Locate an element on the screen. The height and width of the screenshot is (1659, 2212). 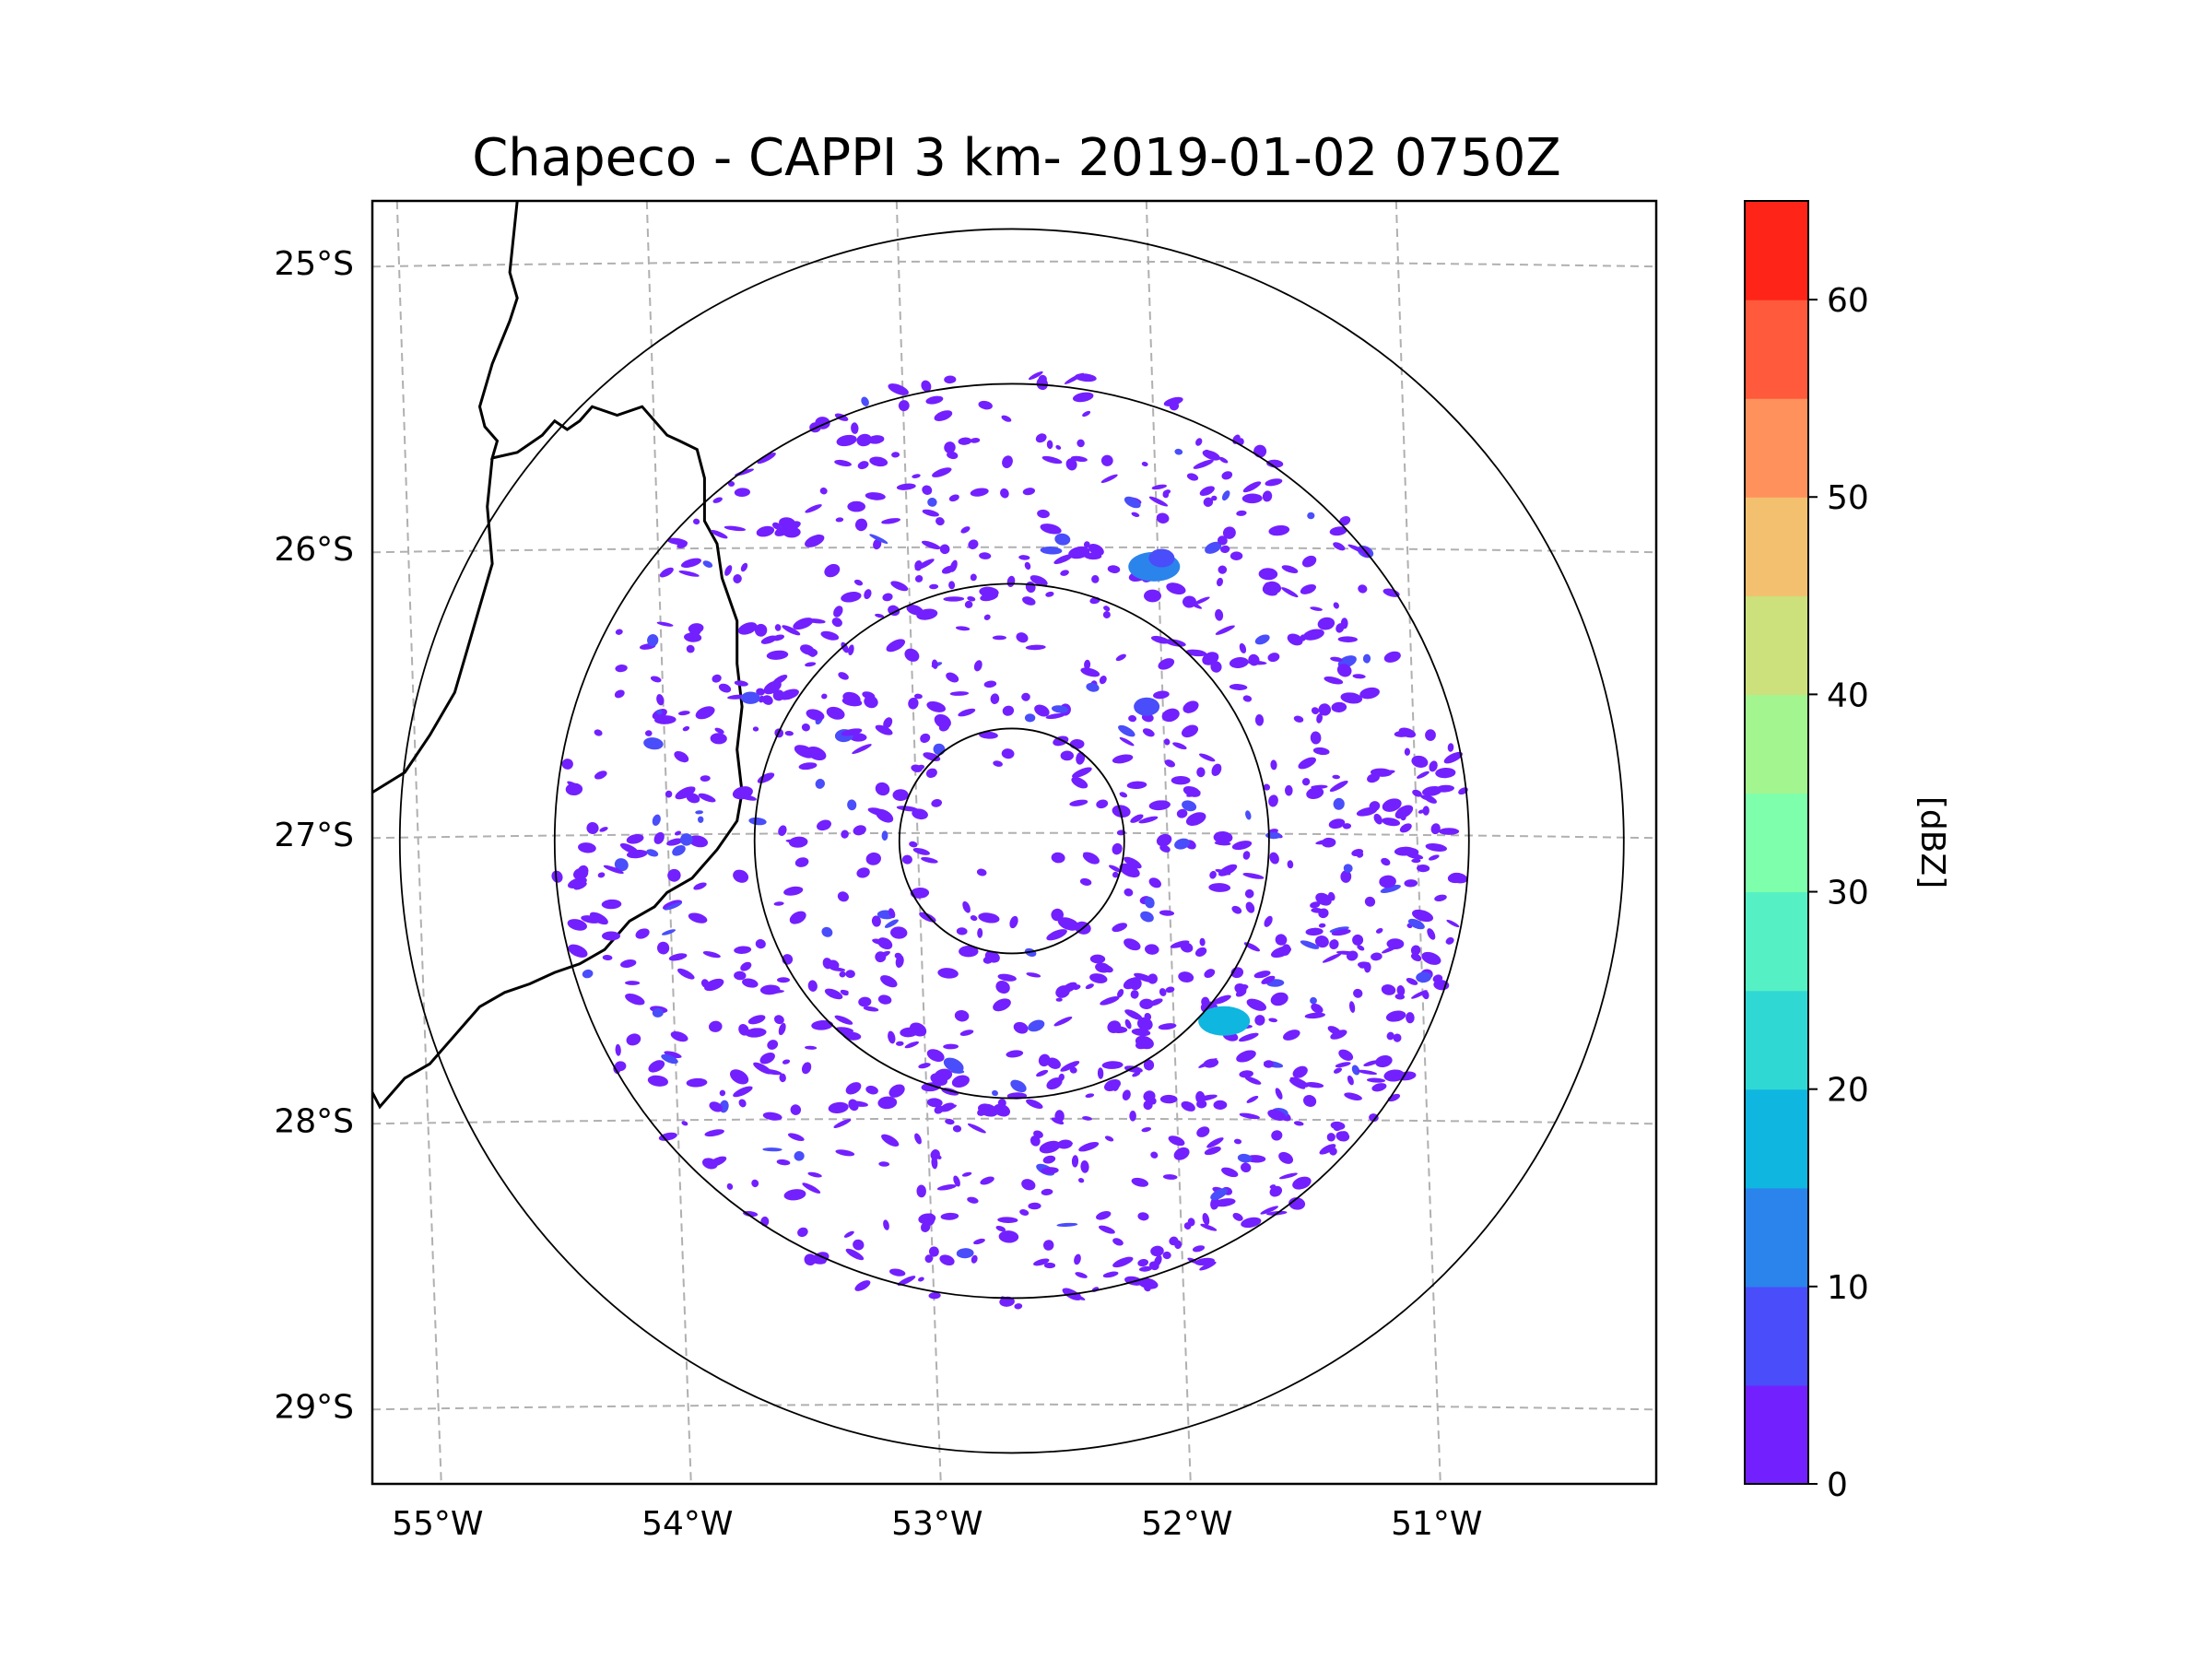
lon-tick-label-3: 52°W is located at coordinates (1186, 1524).